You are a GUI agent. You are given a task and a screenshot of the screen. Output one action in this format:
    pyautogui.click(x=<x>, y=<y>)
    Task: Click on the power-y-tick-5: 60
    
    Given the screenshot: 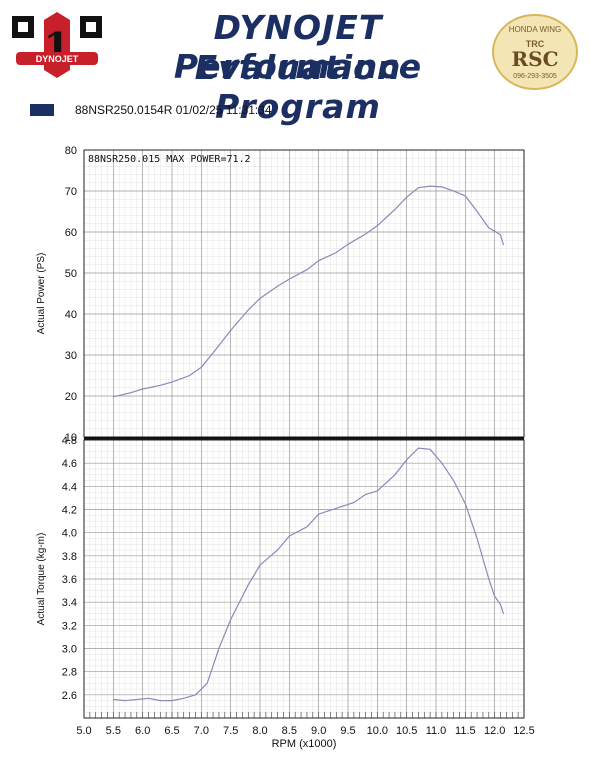 What is the action you would take?
    pyautogui.click(x=71, y=233)
    